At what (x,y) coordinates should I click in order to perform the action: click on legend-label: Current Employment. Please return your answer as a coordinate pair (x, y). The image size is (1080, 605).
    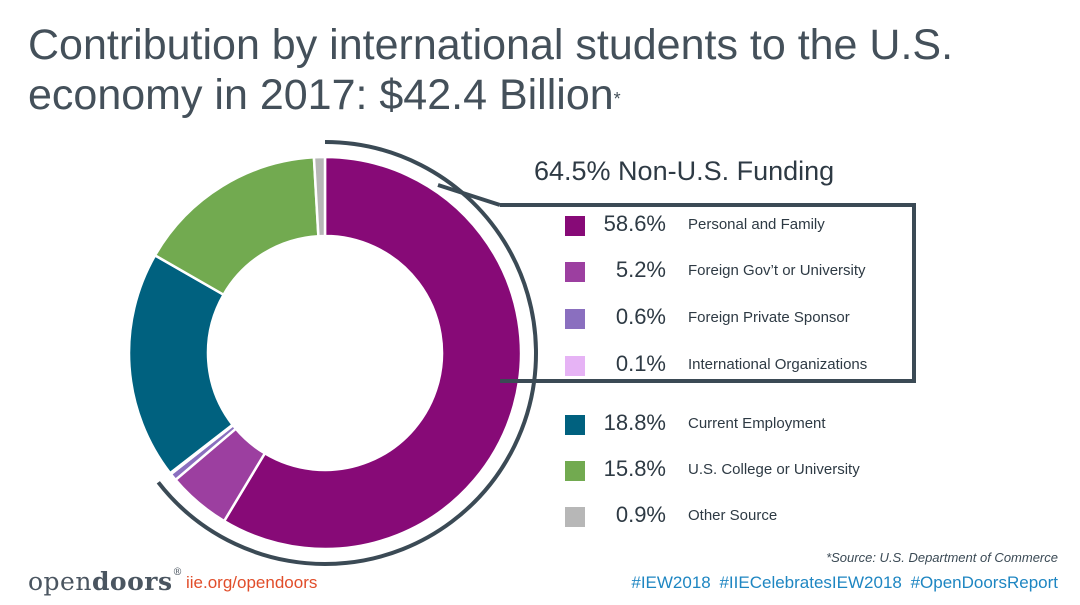
    Looking at the image, I should click on (757, 423).